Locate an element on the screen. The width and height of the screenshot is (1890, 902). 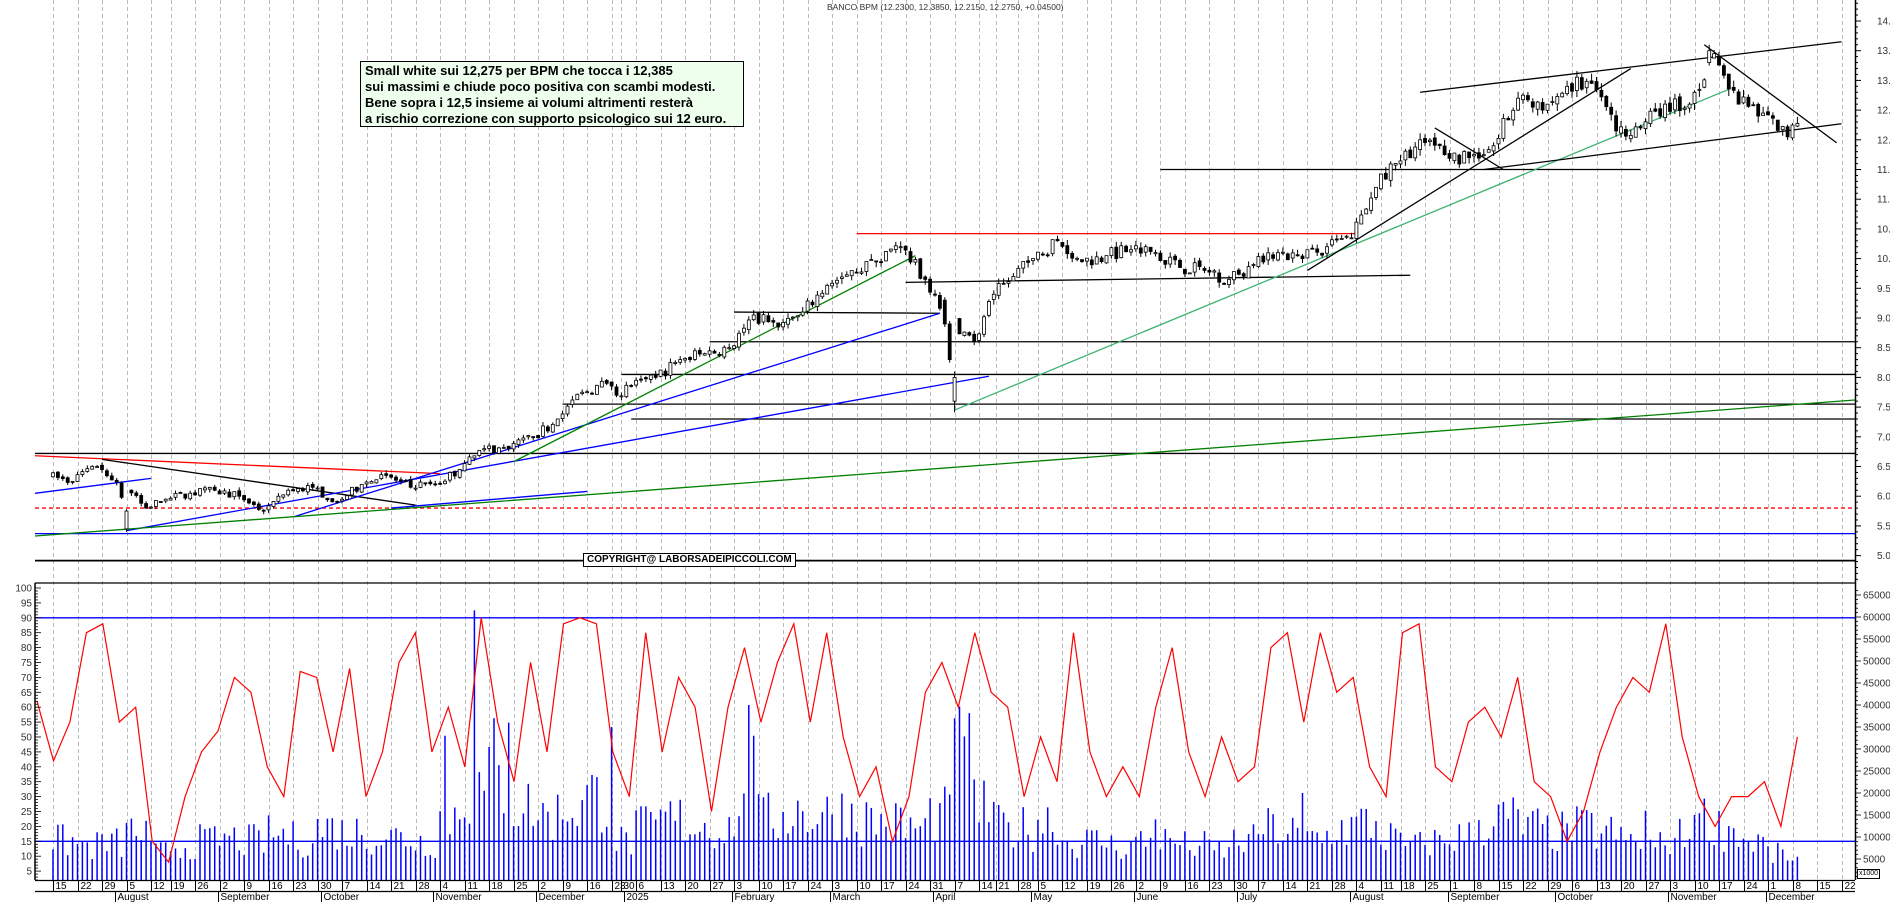
price-tick-label: 7.5 is located at coordinates (1883, 408).